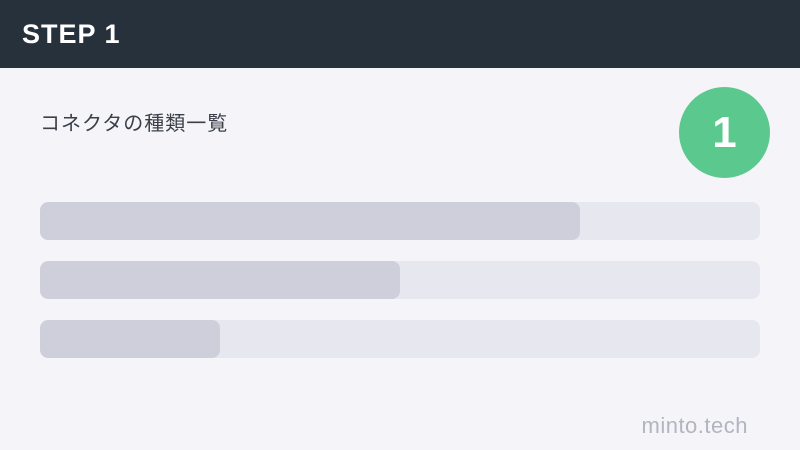  What do you see at coordinates (694, 425) in the screenshot?
I see `site-watermark: minto.tech` at bounding box center [694, 425].